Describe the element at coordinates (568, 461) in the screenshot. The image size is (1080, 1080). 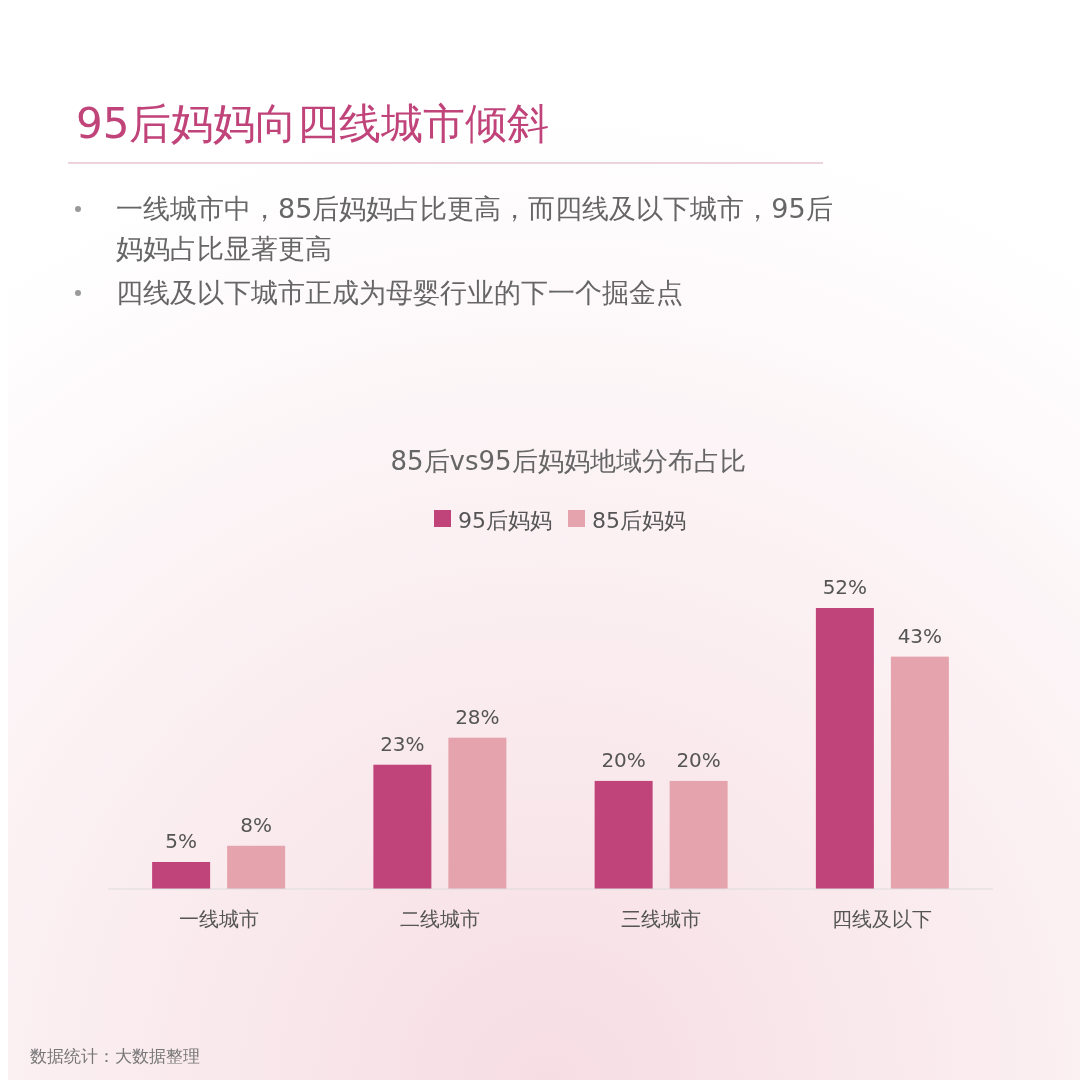
I see `chart-subtitle: 85后vs95后妈妈地域分布占比` at that location.